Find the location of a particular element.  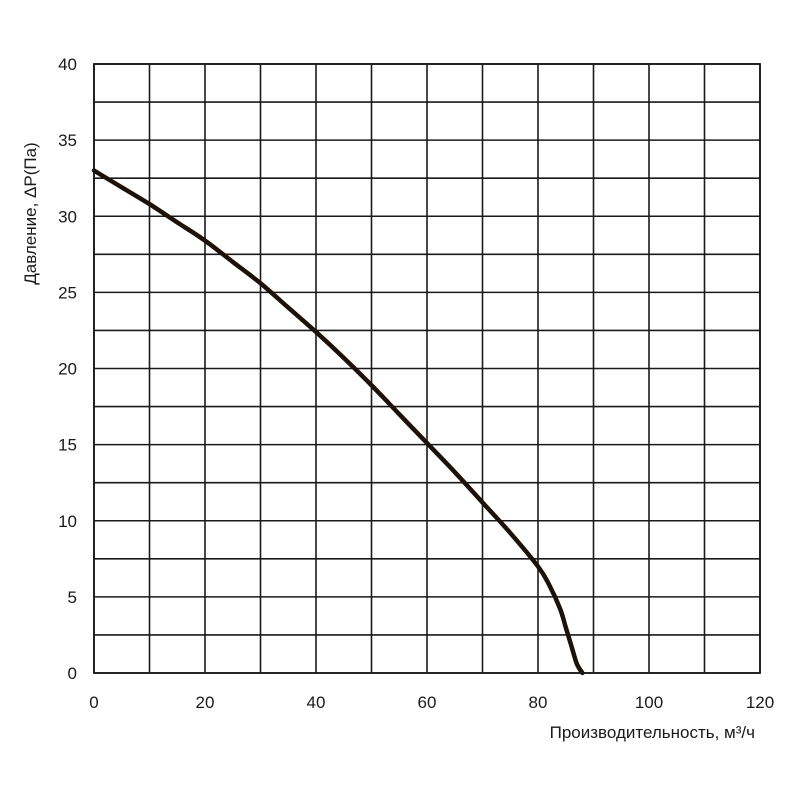

x-tick-label: 100 is located at coordinates (649, 702).